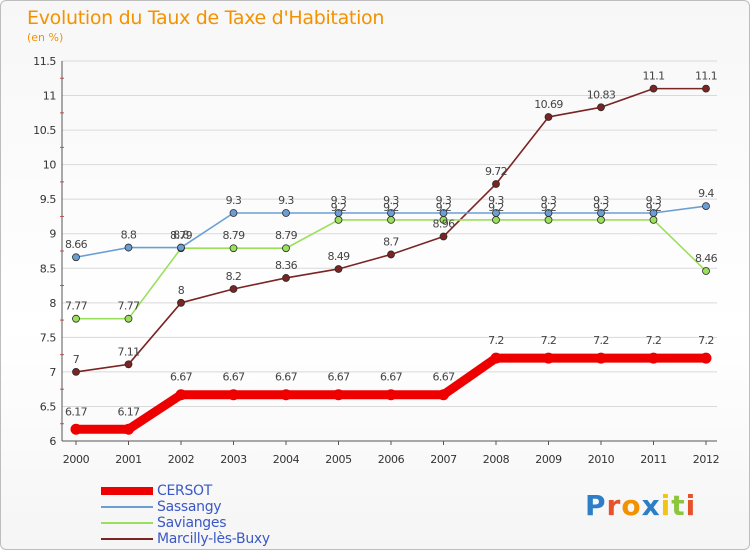 Image resolution: width=750 pixels, height=550 pixels. Describe the element at coordinates (44, 61) in the screenshot. I see `y-tick-label: 11.5` at that location.